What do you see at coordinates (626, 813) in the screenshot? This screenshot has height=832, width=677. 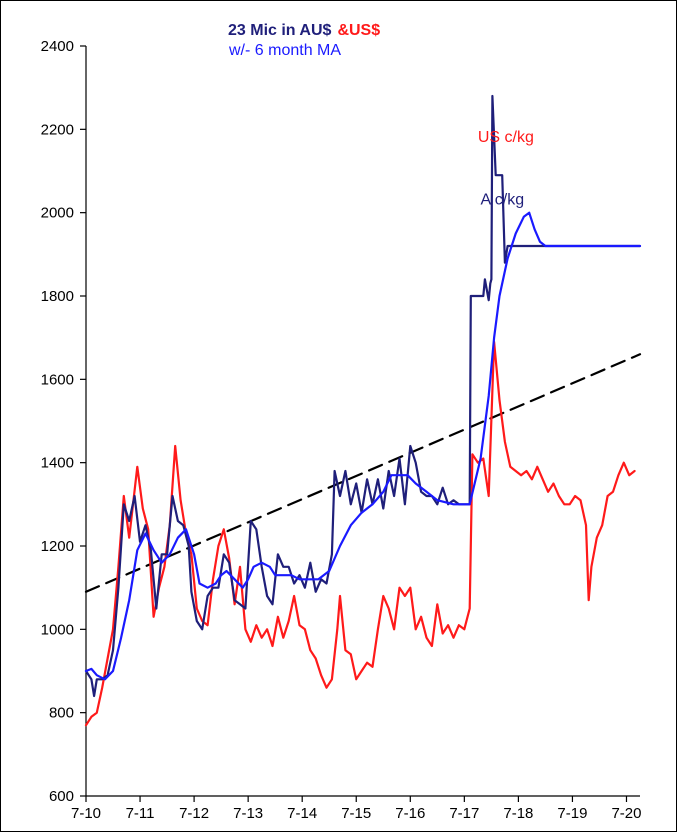 I see `x-tick-label: 7-20` at bounding box center [626, 813].